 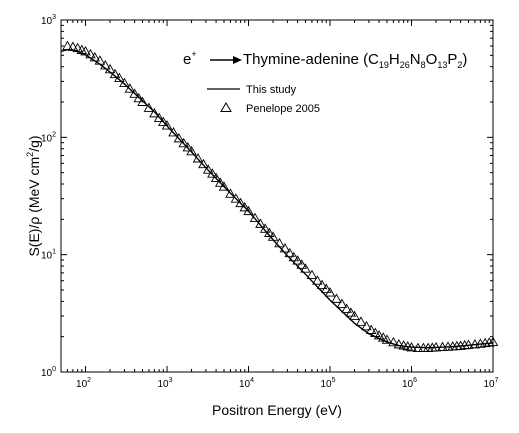 What do you see at coordinates (277, 410) in the screenshot?
I see `x-axis-label: Positron Energy (eV)` at bounding box center [277, 410].